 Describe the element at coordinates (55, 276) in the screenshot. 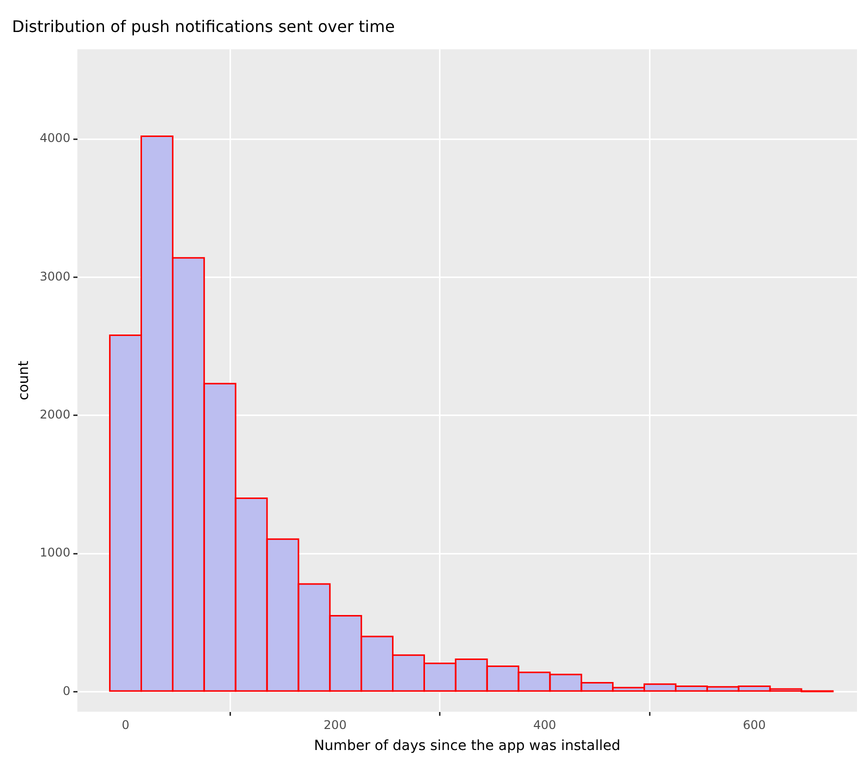

I see `y-tick-label: 3000` at that location.